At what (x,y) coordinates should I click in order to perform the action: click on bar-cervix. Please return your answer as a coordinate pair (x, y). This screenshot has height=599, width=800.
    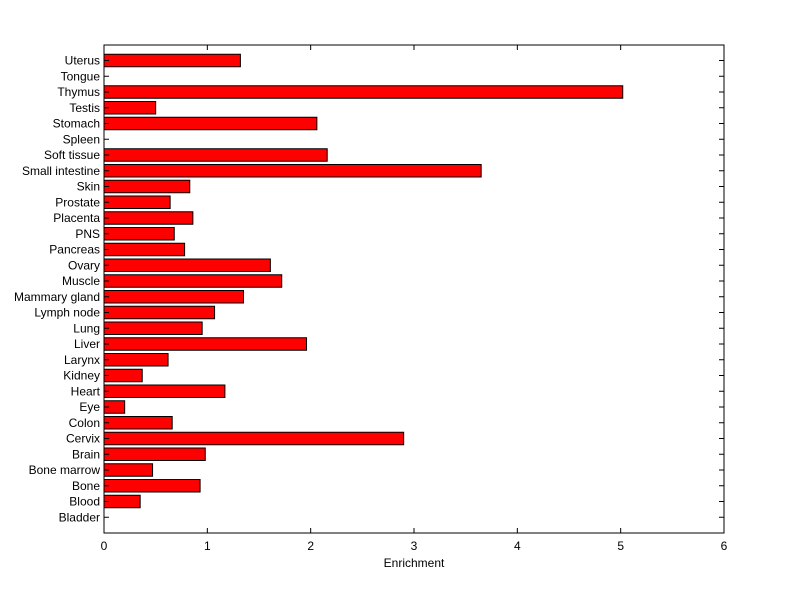
    Looking at the image, I should click on (254, 438).